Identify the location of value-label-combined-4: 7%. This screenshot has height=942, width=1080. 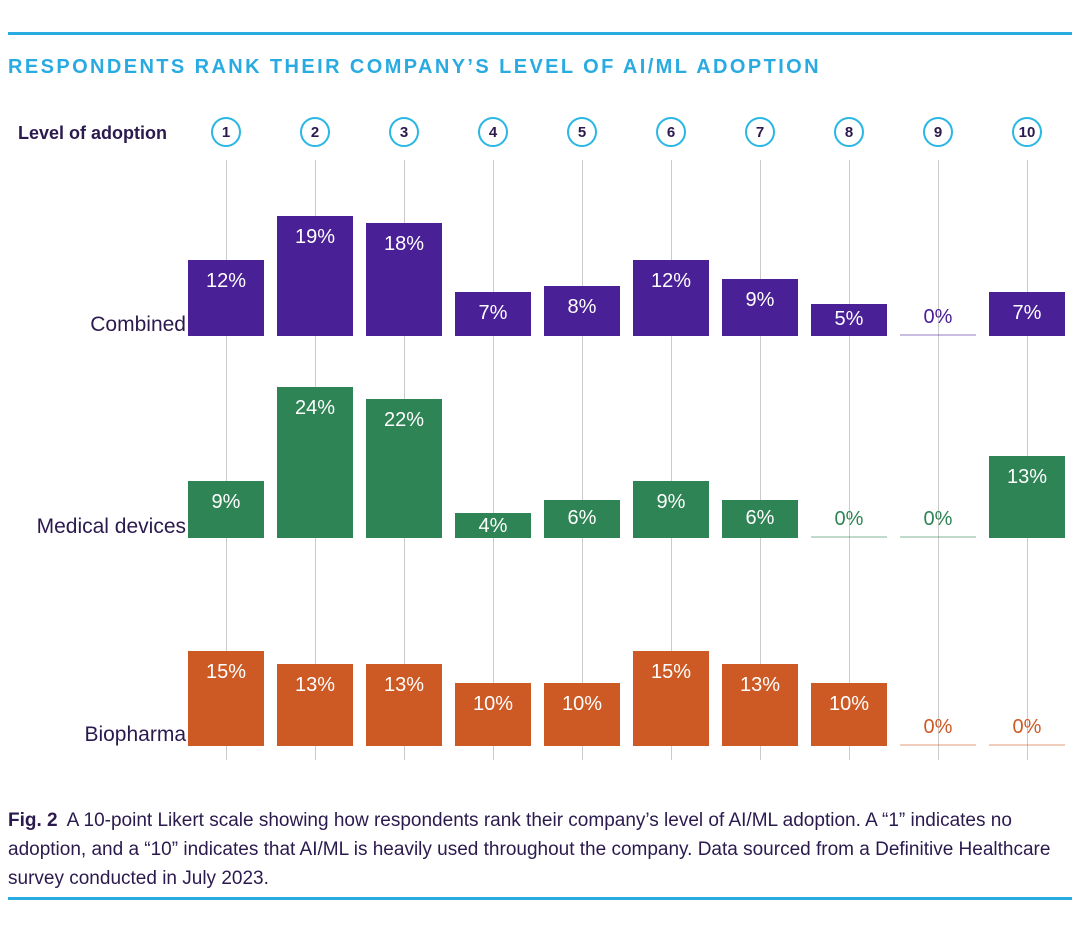
(493, 313).